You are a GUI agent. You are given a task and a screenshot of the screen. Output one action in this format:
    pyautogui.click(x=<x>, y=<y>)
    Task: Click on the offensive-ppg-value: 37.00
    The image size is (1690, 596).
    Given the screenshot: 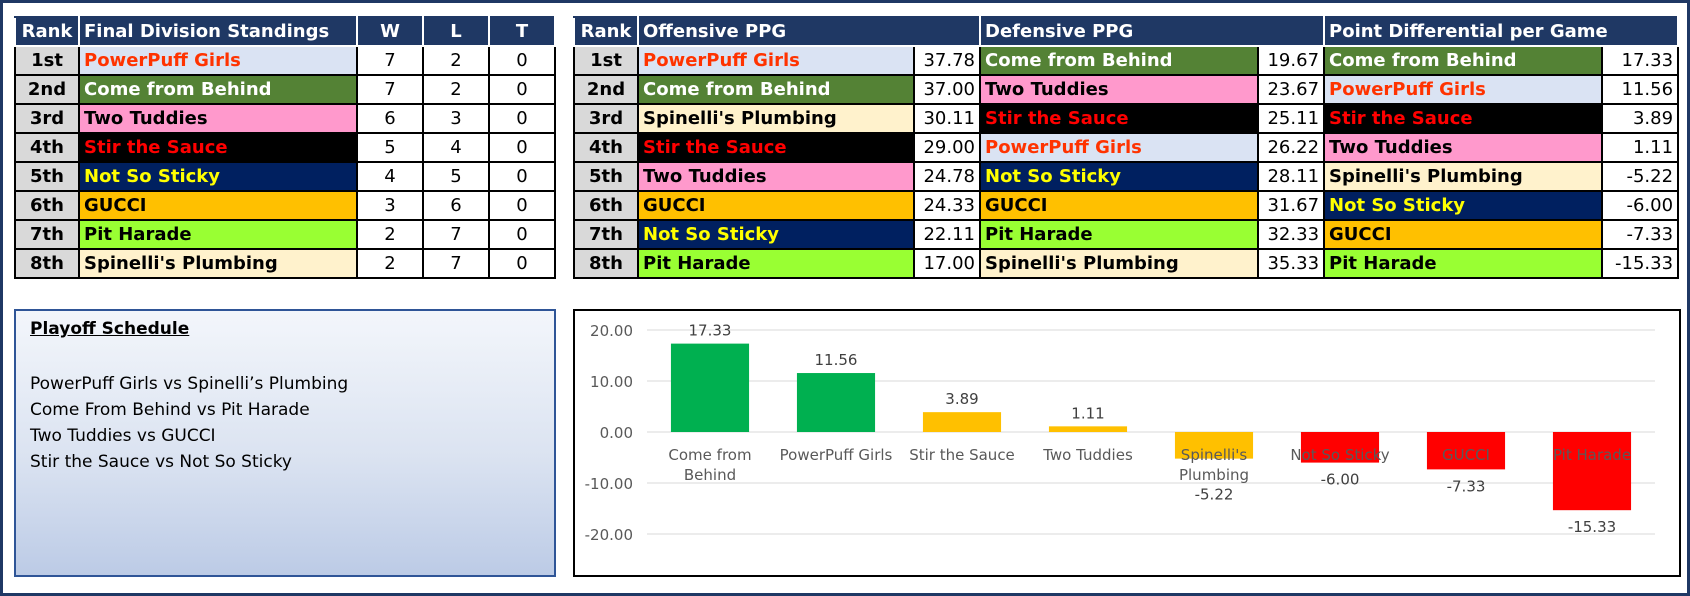 What is the action you would take?
    pyautogui.click(x=947, y=89)
    